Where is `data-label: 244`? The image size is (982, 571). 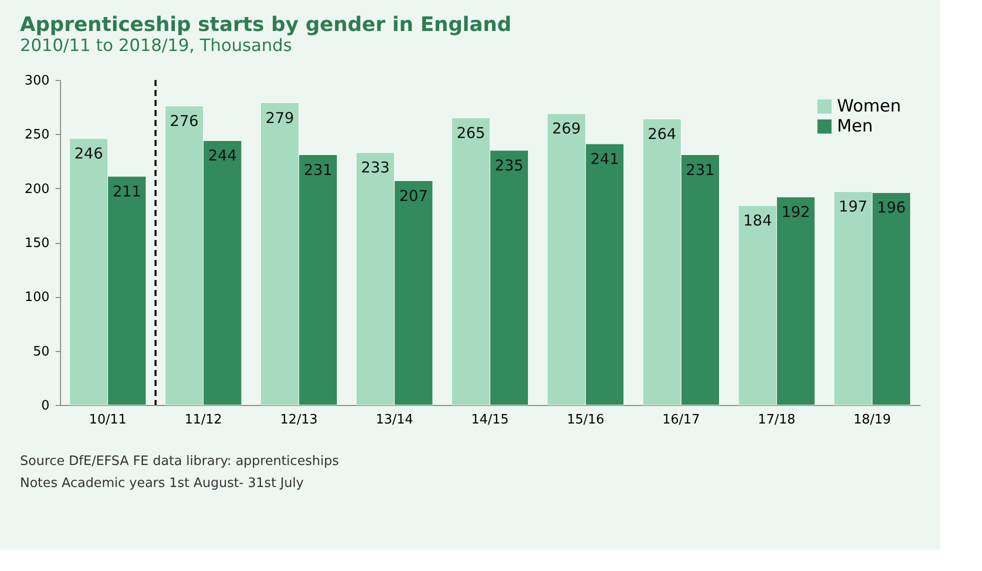 data-label: 244 is located at coordinates (222, 155).